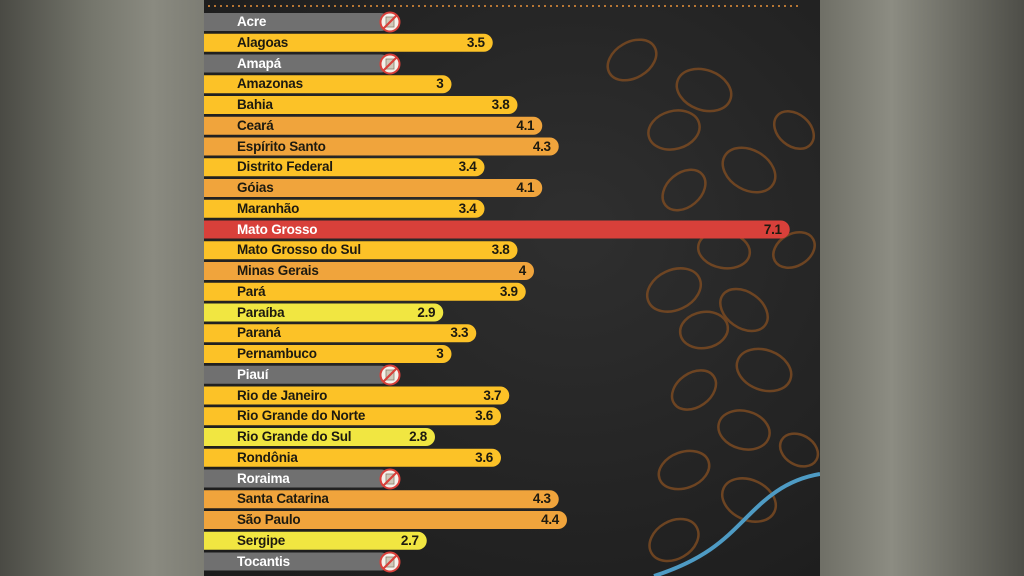  I want to click on bar-paraiba, so click(324, 312).